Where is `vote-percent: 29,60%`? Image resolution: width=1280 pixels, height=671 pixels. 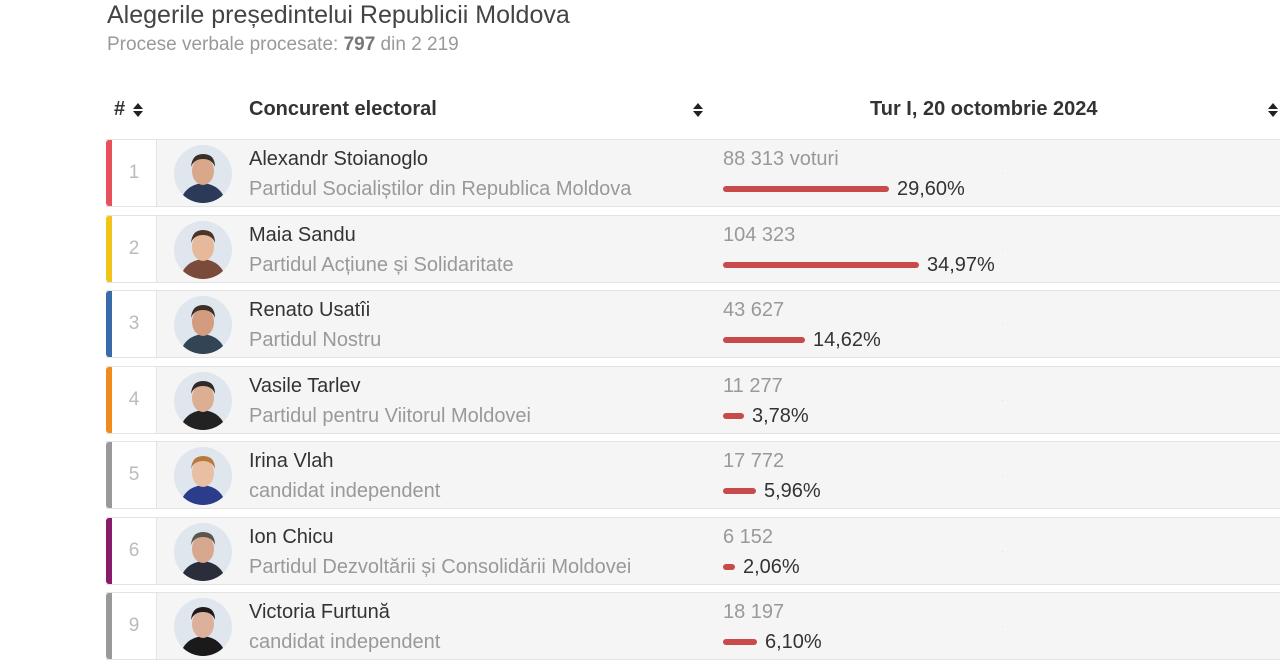 vote-percent: 29,60% is located at coordinates (931, 189).